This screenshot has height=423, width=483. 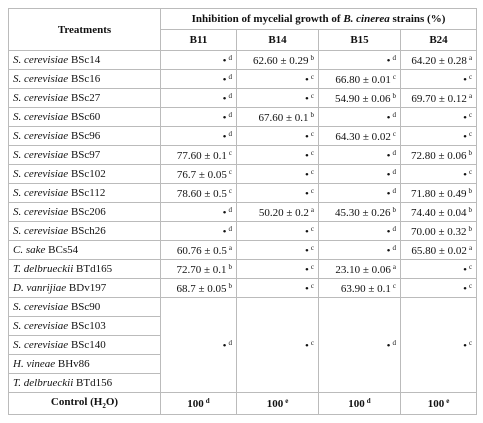 What do you see at coordinates (242, 326) in the screenshot?
I see `table-row: S. cerevisiae BSc103` at bounding box center [242, 326].